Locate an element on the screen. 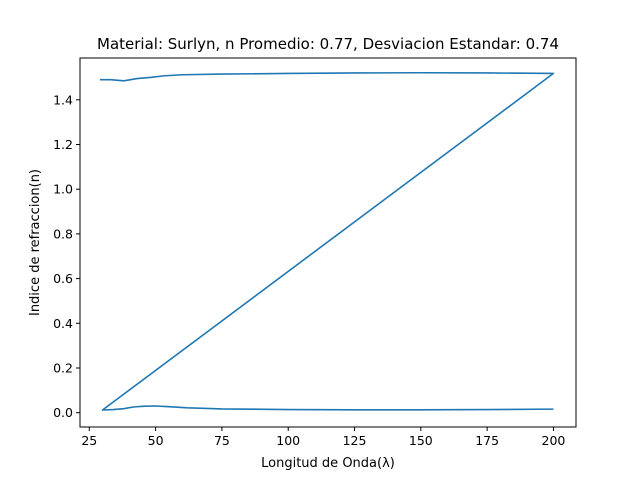 Image resolution: width=640 pixels, height=480 pixels. x-axis-label: Longitud de Onda(λ) is located at coordinates (328, 463).